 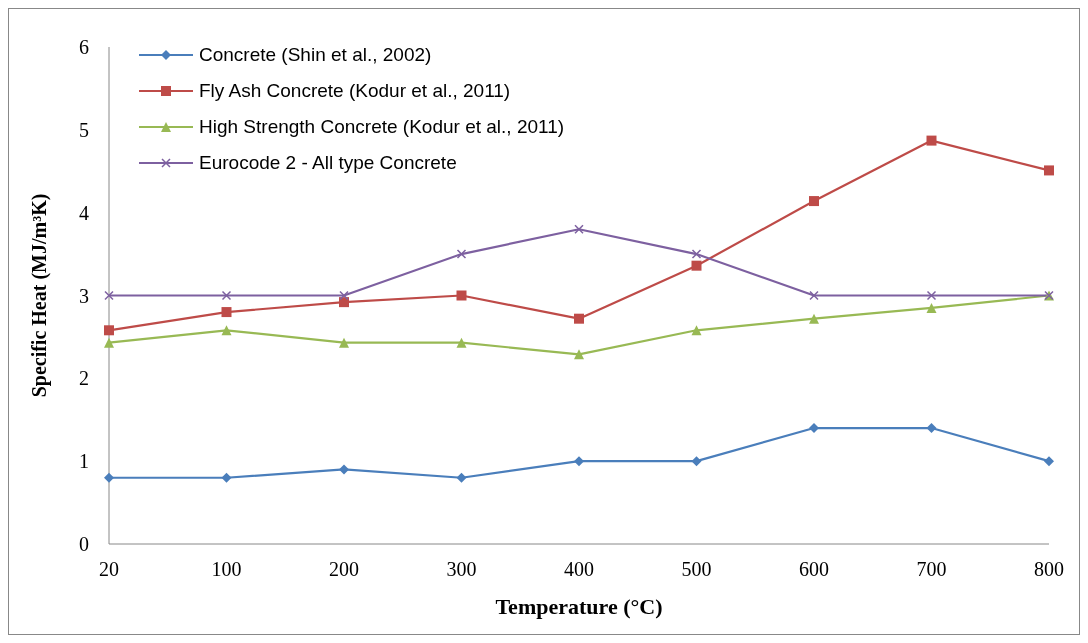 What do you see at coordinates (226, 569) in the screenshot?
I see `x-tick-label: 100` at bounding box center [226, 569].